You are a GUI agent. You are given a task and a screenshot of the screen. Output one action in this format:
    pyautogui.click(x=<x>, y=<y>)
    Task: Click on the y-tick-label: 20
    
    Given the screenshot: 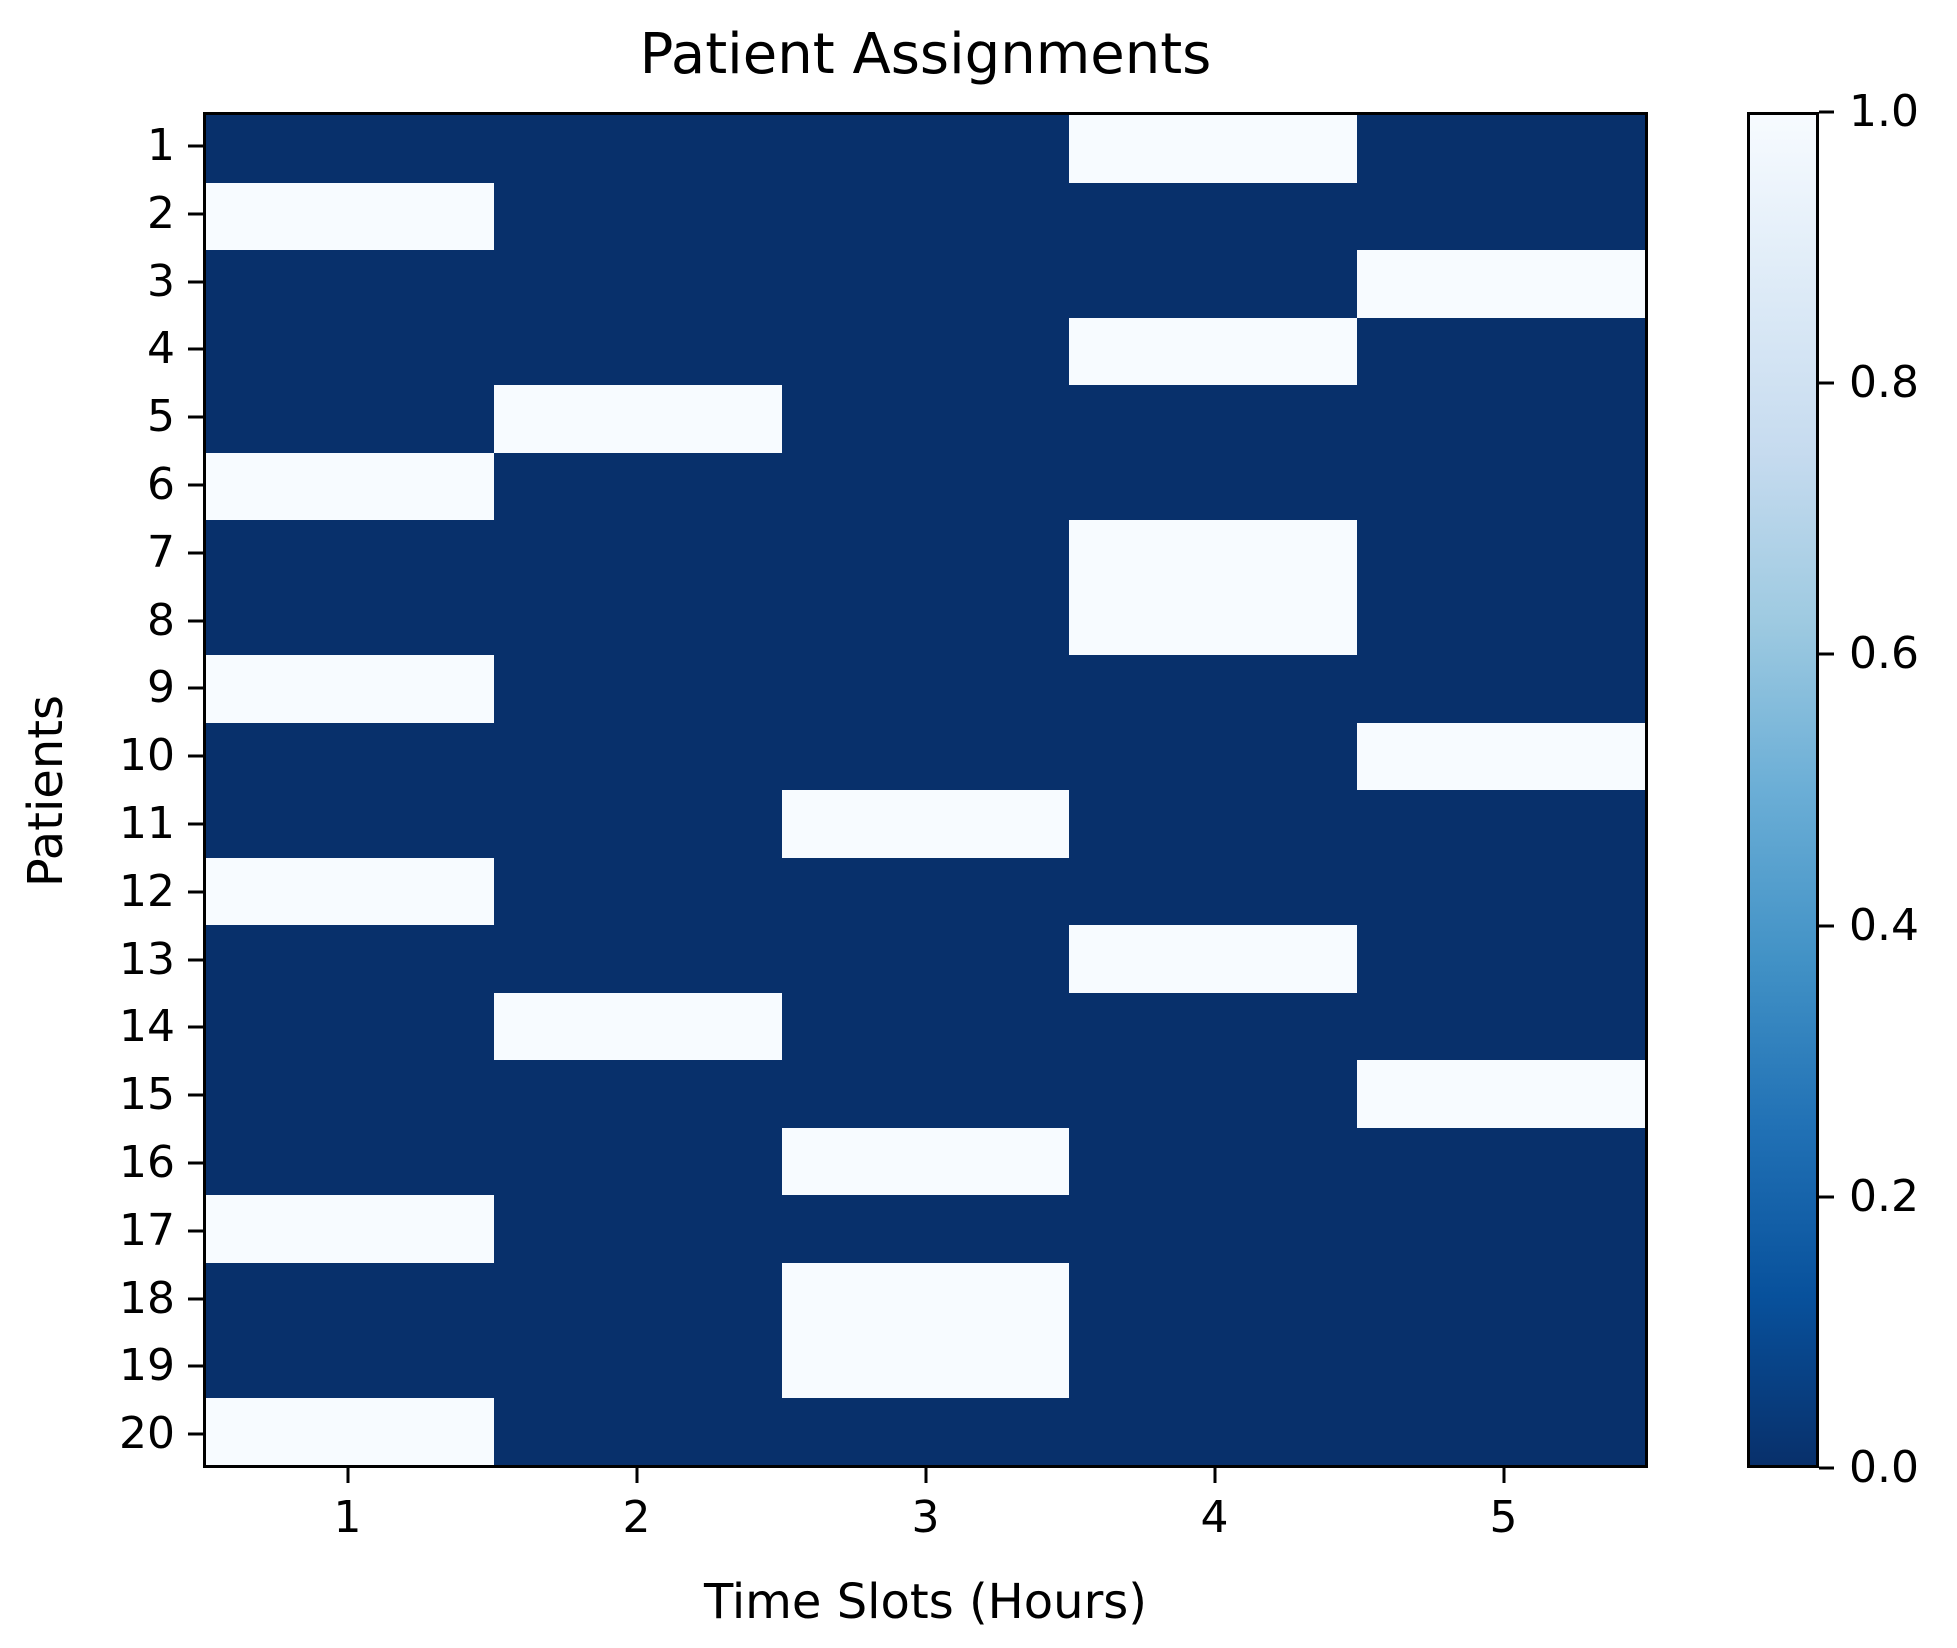 What is the action you would take?
    pyautogui.click(x=147, y=1434)
    